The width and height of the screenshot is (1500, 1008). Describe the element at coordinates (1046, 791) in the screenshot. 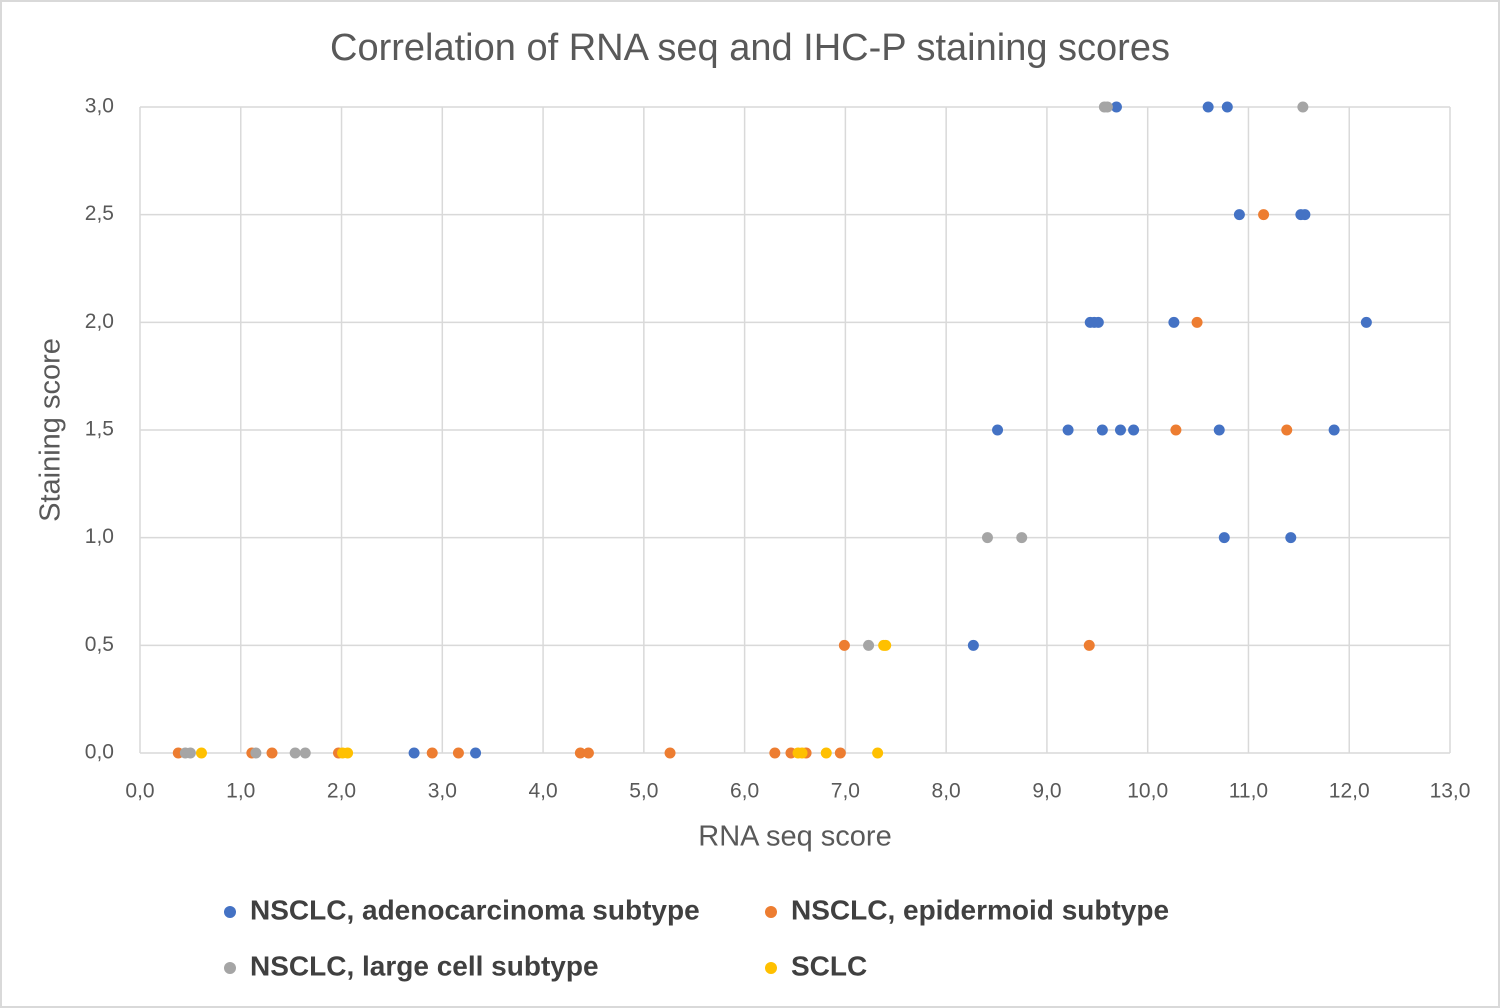

I see `x-tick-label: 9,0` at that location.